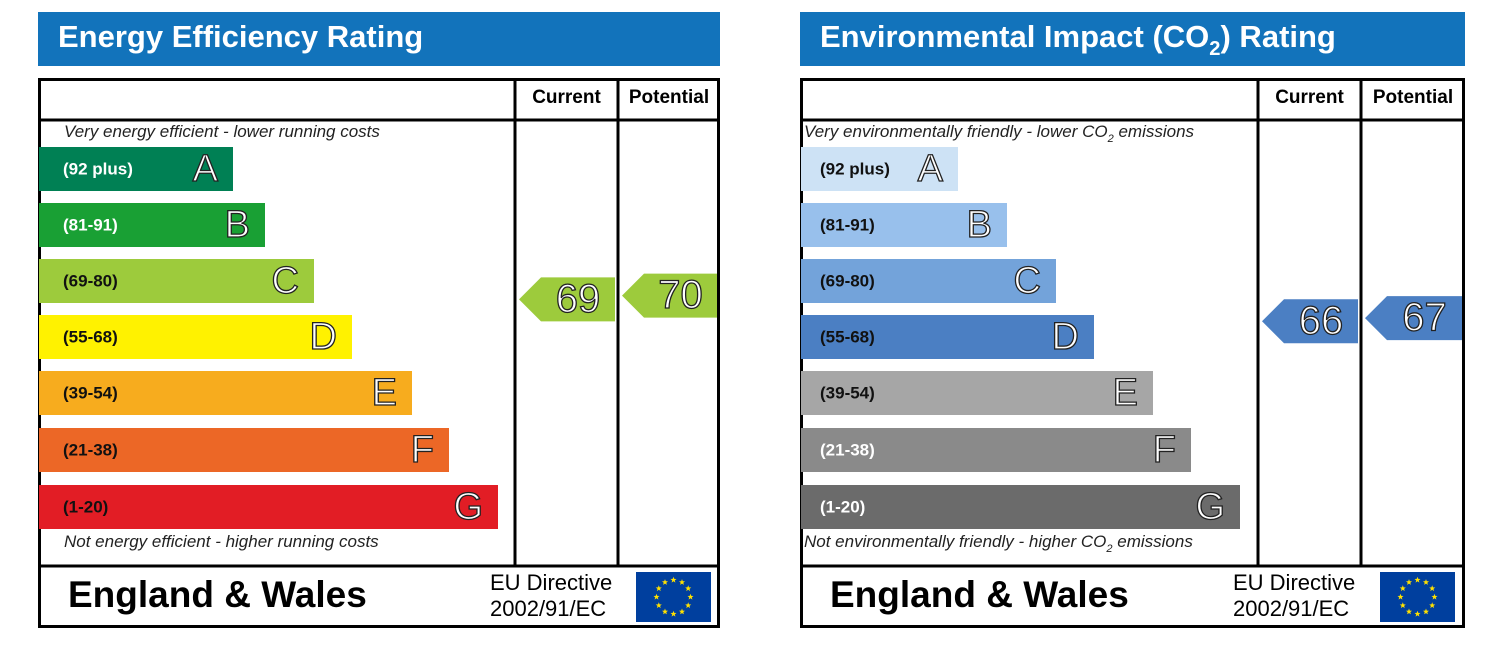  I want to click on bottom-note-part: 2, so click(1108, 549).